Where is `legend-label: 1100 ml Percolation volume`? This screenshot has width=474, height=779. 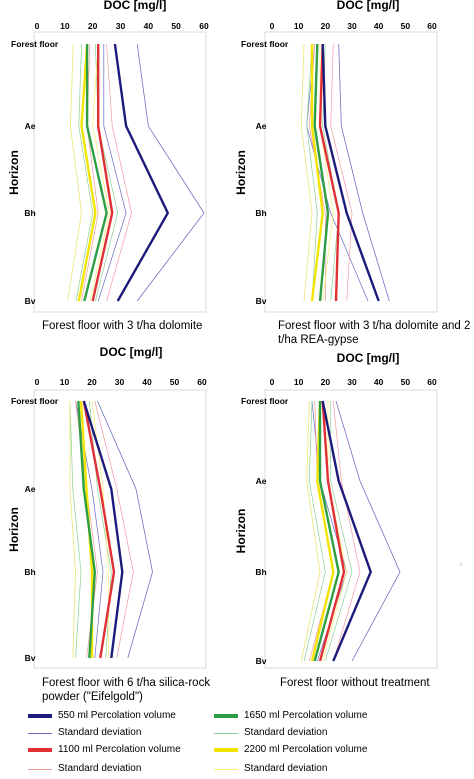
legend-label: 1100 ml Percolation volume is located at coordinates (119, 749).